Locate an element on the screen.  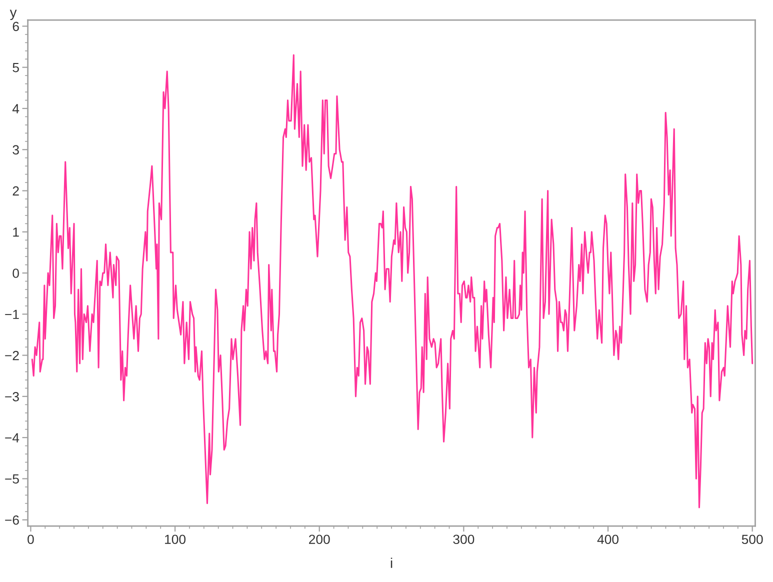
x-tick-label: 300 is located at coordinates (463, 539).